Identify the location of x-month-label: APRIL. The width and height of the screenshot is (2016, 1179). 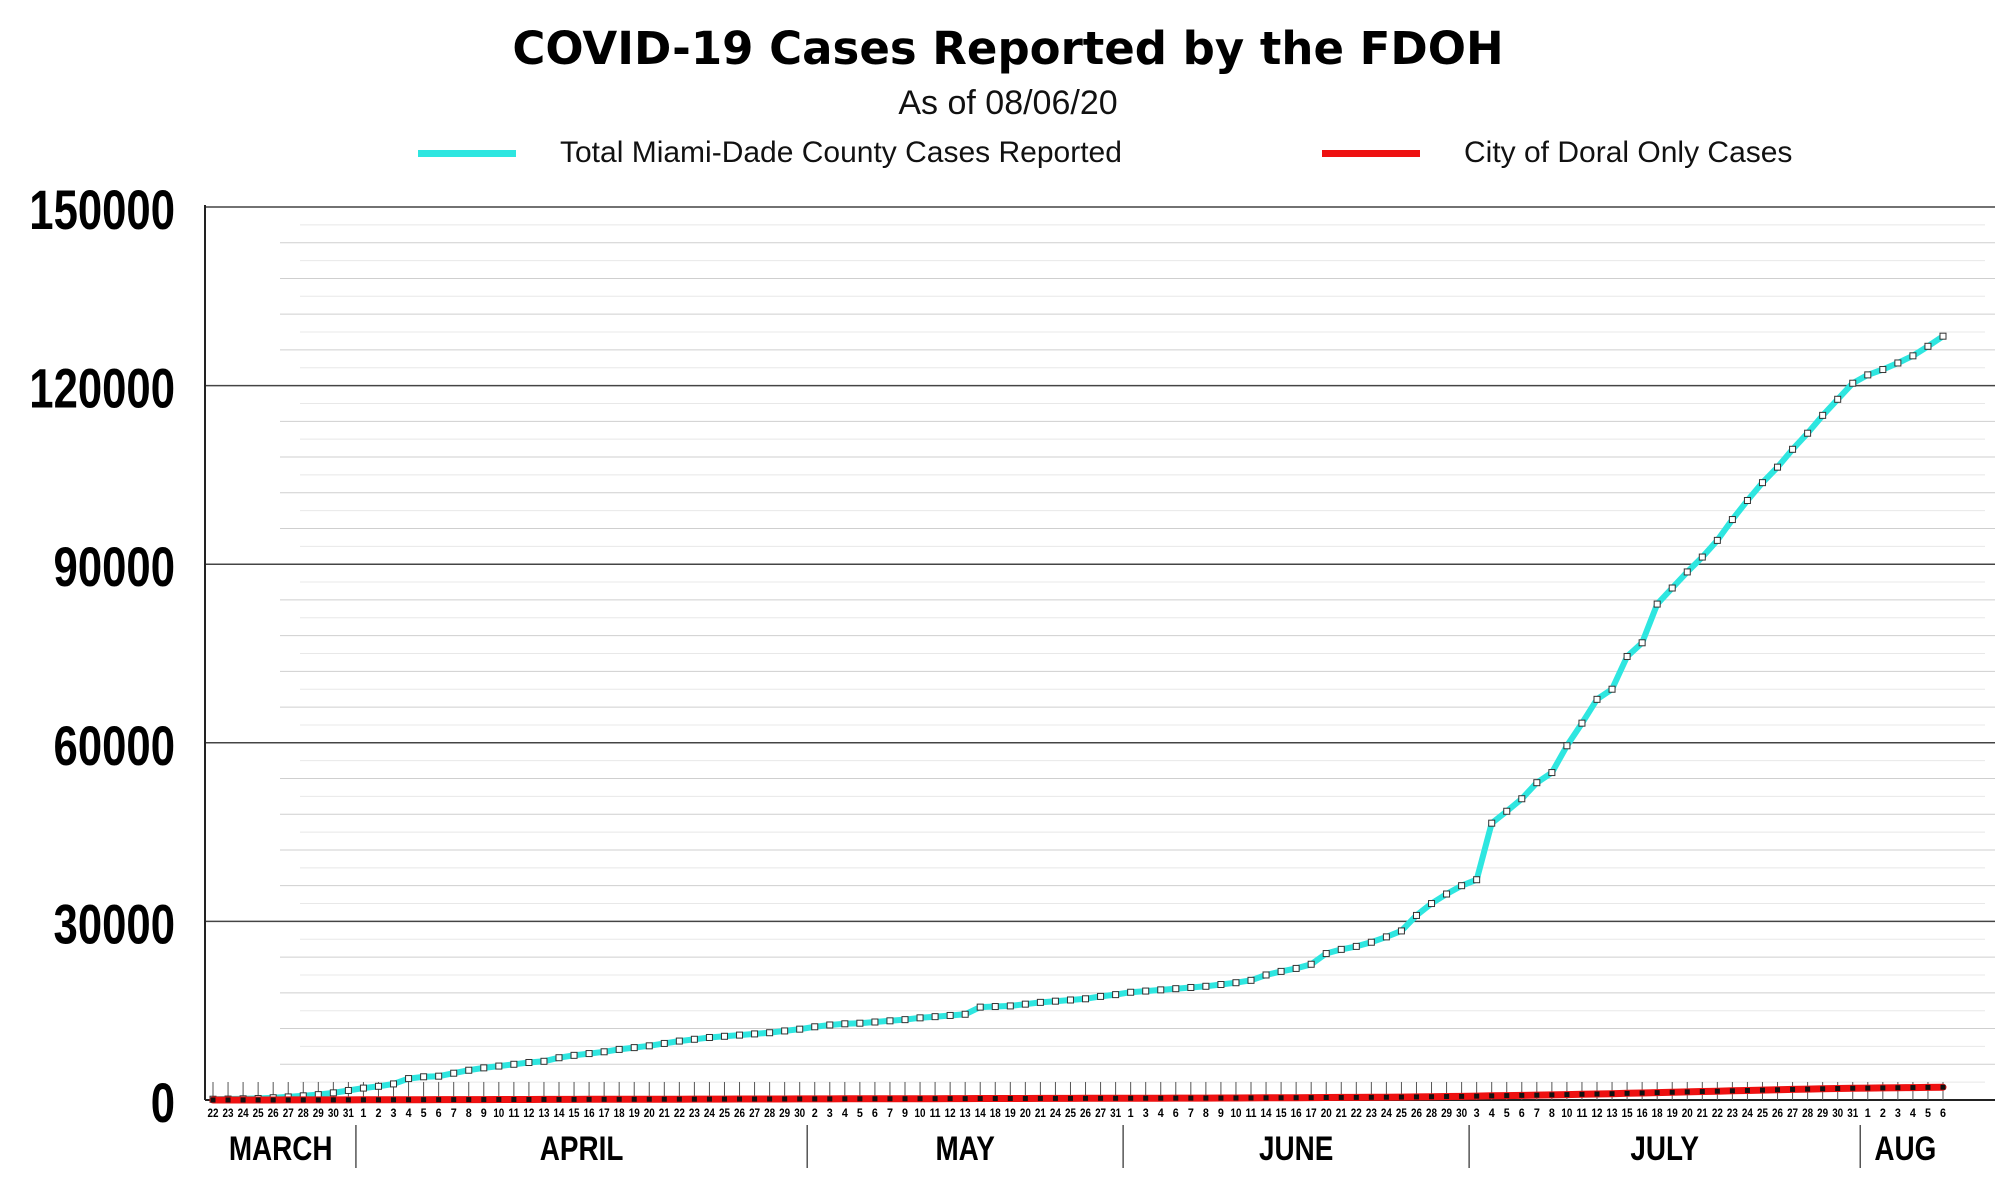
(582, 1148).